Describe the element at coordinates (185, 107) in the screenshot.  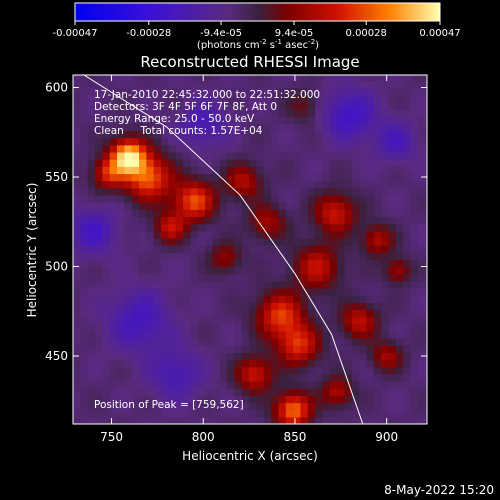
I see `detectors-annotation: Detectors: 3F 4F 5F 6F 7F 8F, Att 0` at that location.